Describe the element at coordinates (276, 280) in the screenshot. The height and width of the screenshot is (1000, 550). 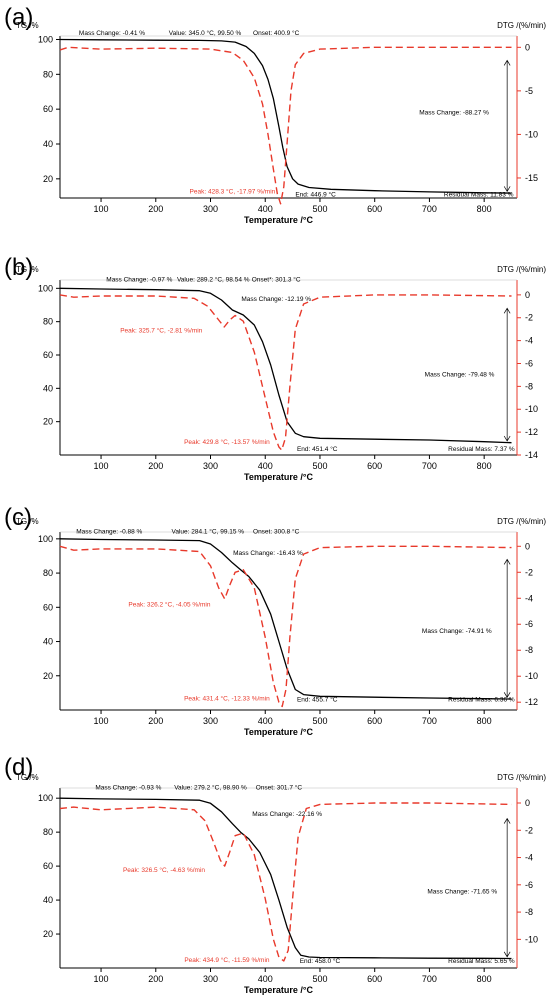
I see `annotation-label: Onset*: 301.3 °C` at that location.